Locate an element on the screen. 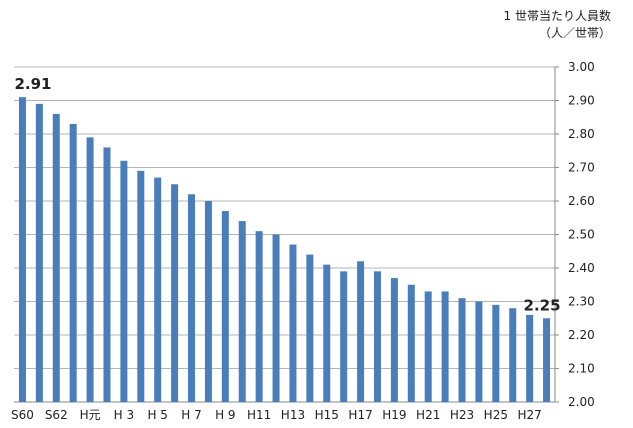 The image size is (633, 428). y-tick-label: 2.80 is located at coordinates (581, 134).